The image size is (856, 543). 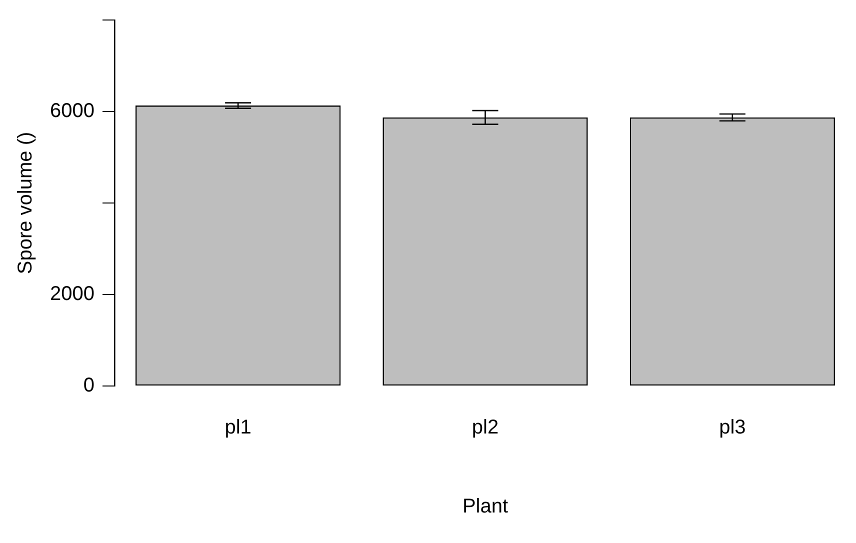 What do you see at coordinates (72, 294) in the screenshot?
I see `y-tick-label: 2000` at bounding box center [72, 294].